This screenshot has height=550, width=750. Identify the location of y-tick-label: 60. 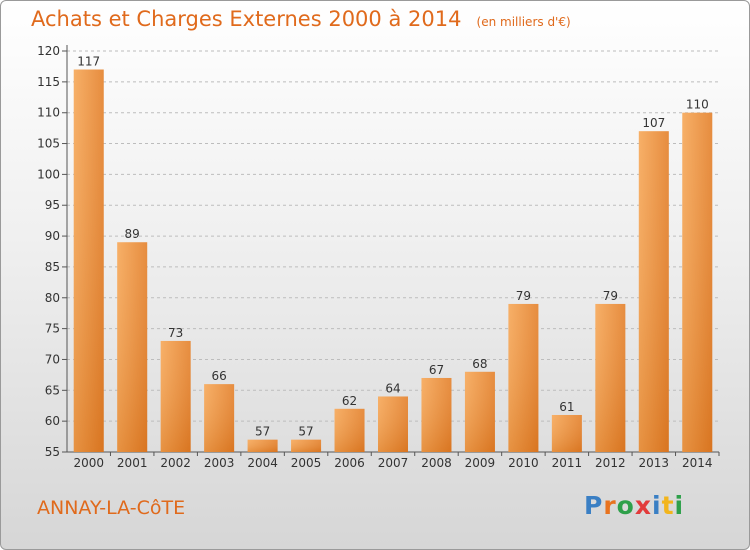
(52, 421).